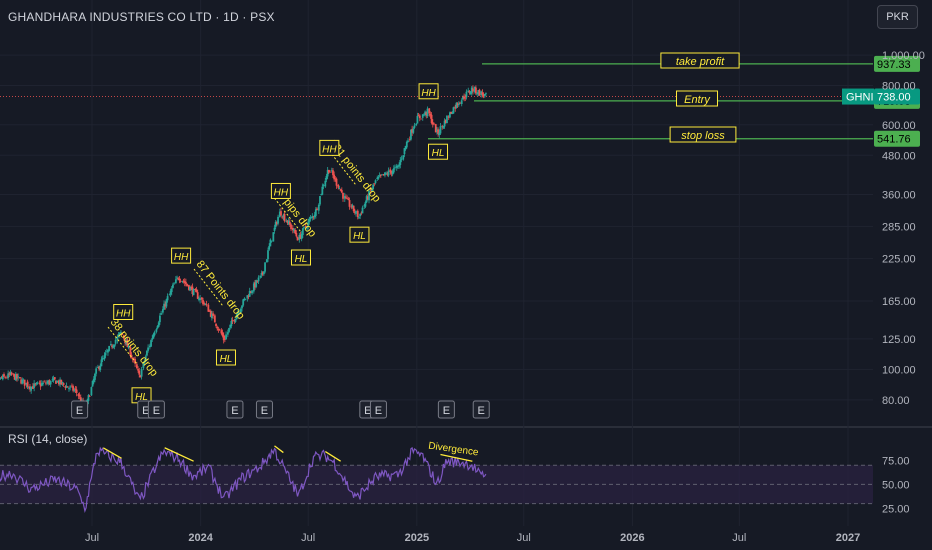 The width and height of the screenshot is (932, 550). I want to click on earnings-marker, so click(156, 409).